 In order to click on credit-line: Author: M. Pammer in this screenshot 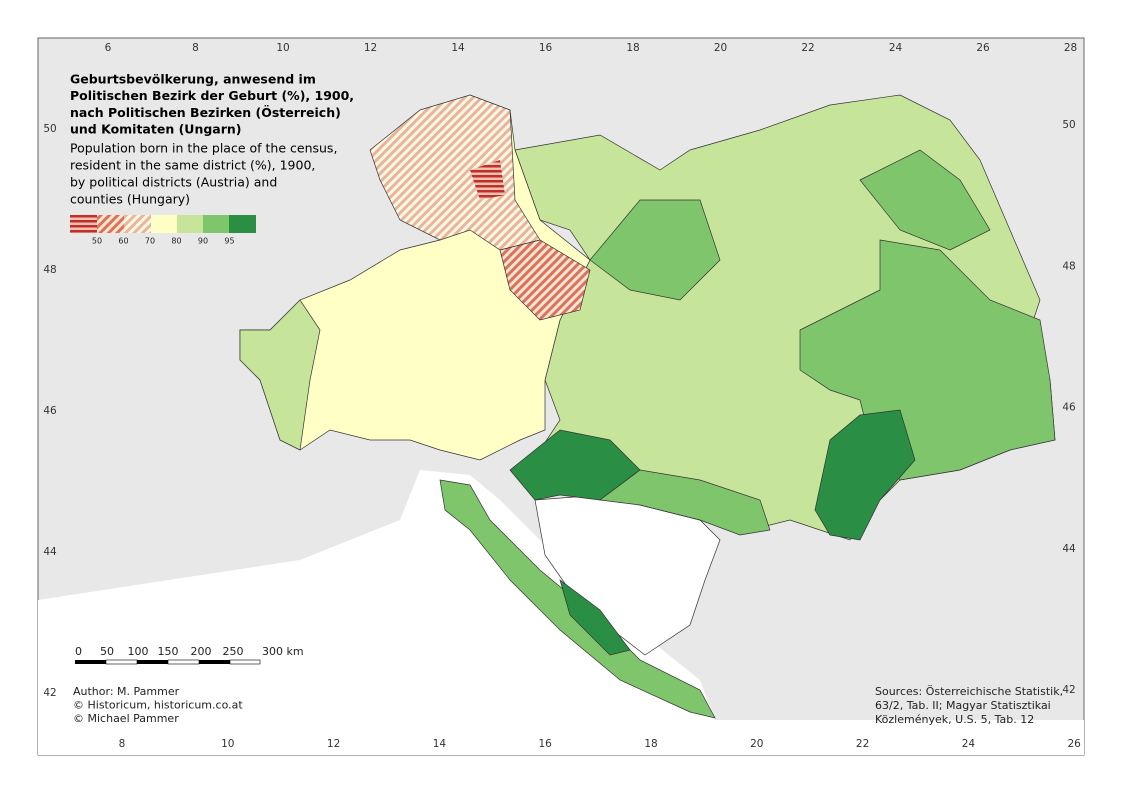, I will do `click(126, 691)`.